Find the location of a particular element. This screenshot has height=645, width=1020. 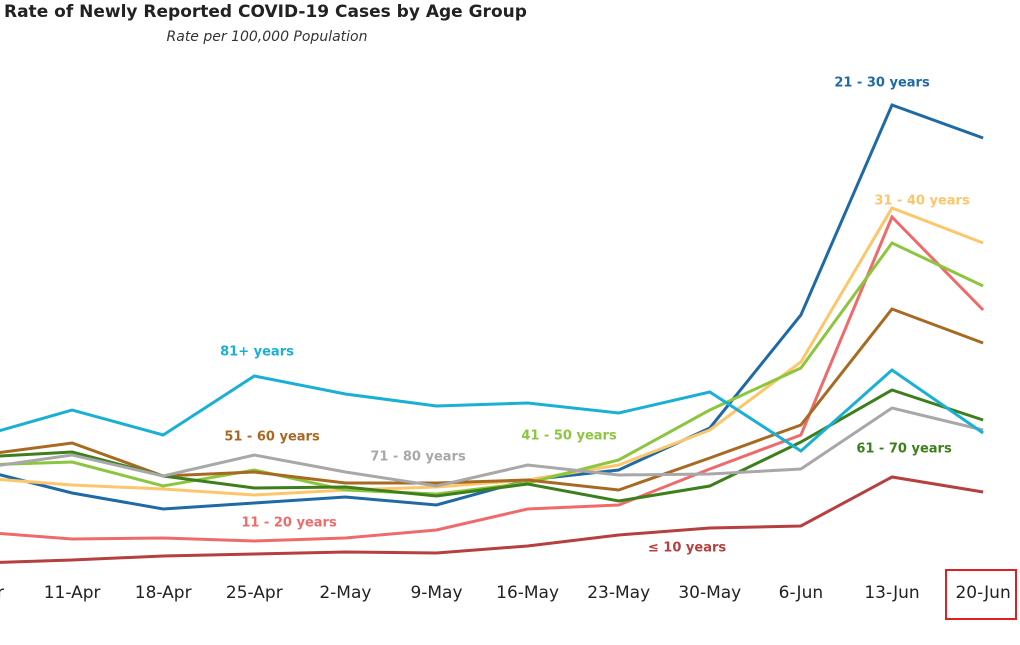

highlight-box is located at coordinates (981, 594).